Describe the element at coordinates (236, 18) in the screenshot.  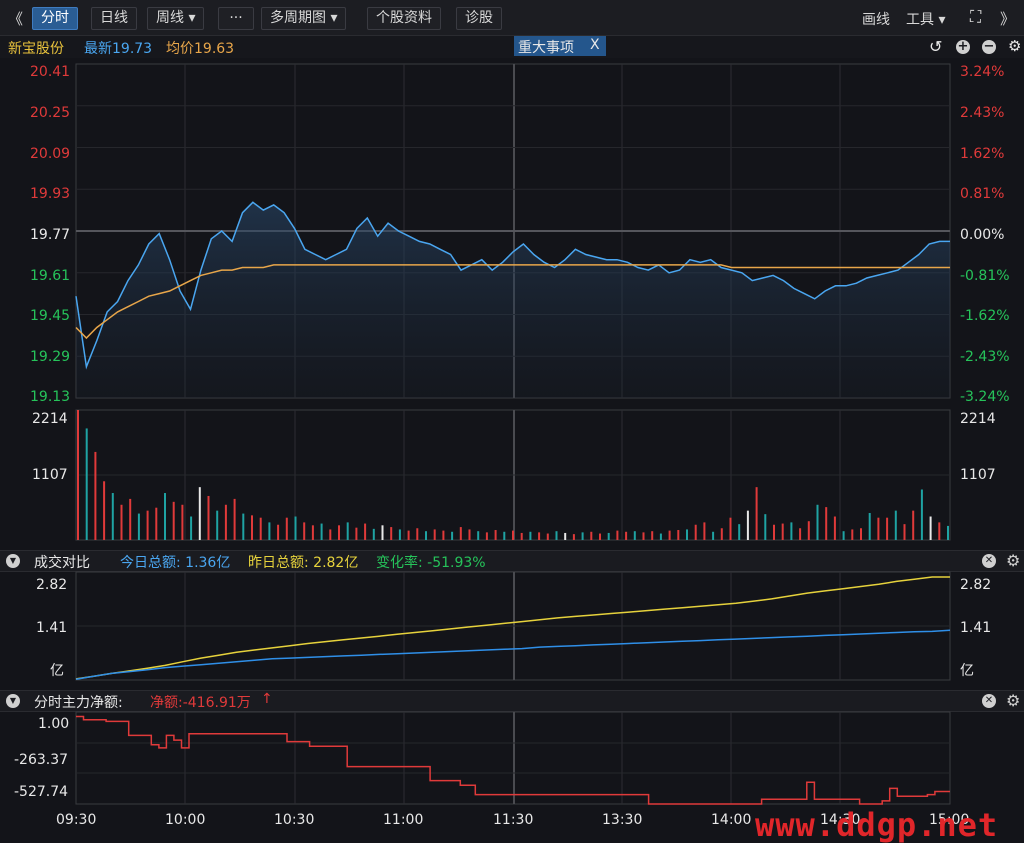
I see `more-button: ···` at that location.